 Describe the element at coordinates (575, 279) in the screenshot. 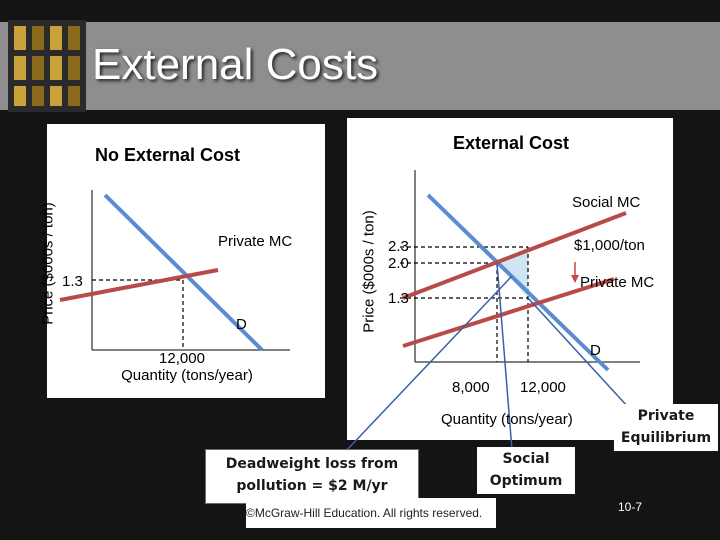

I see `gap-arrow-head` at that location.